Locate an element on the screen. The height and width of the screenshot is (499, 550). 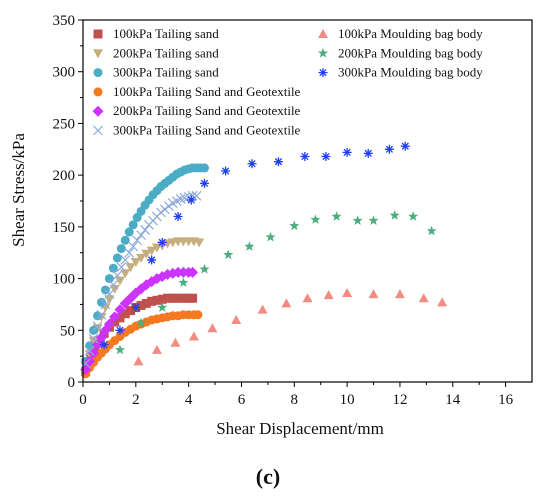
legend-label: 200kPa Moulding bag body is located at coordinates (410, 52).